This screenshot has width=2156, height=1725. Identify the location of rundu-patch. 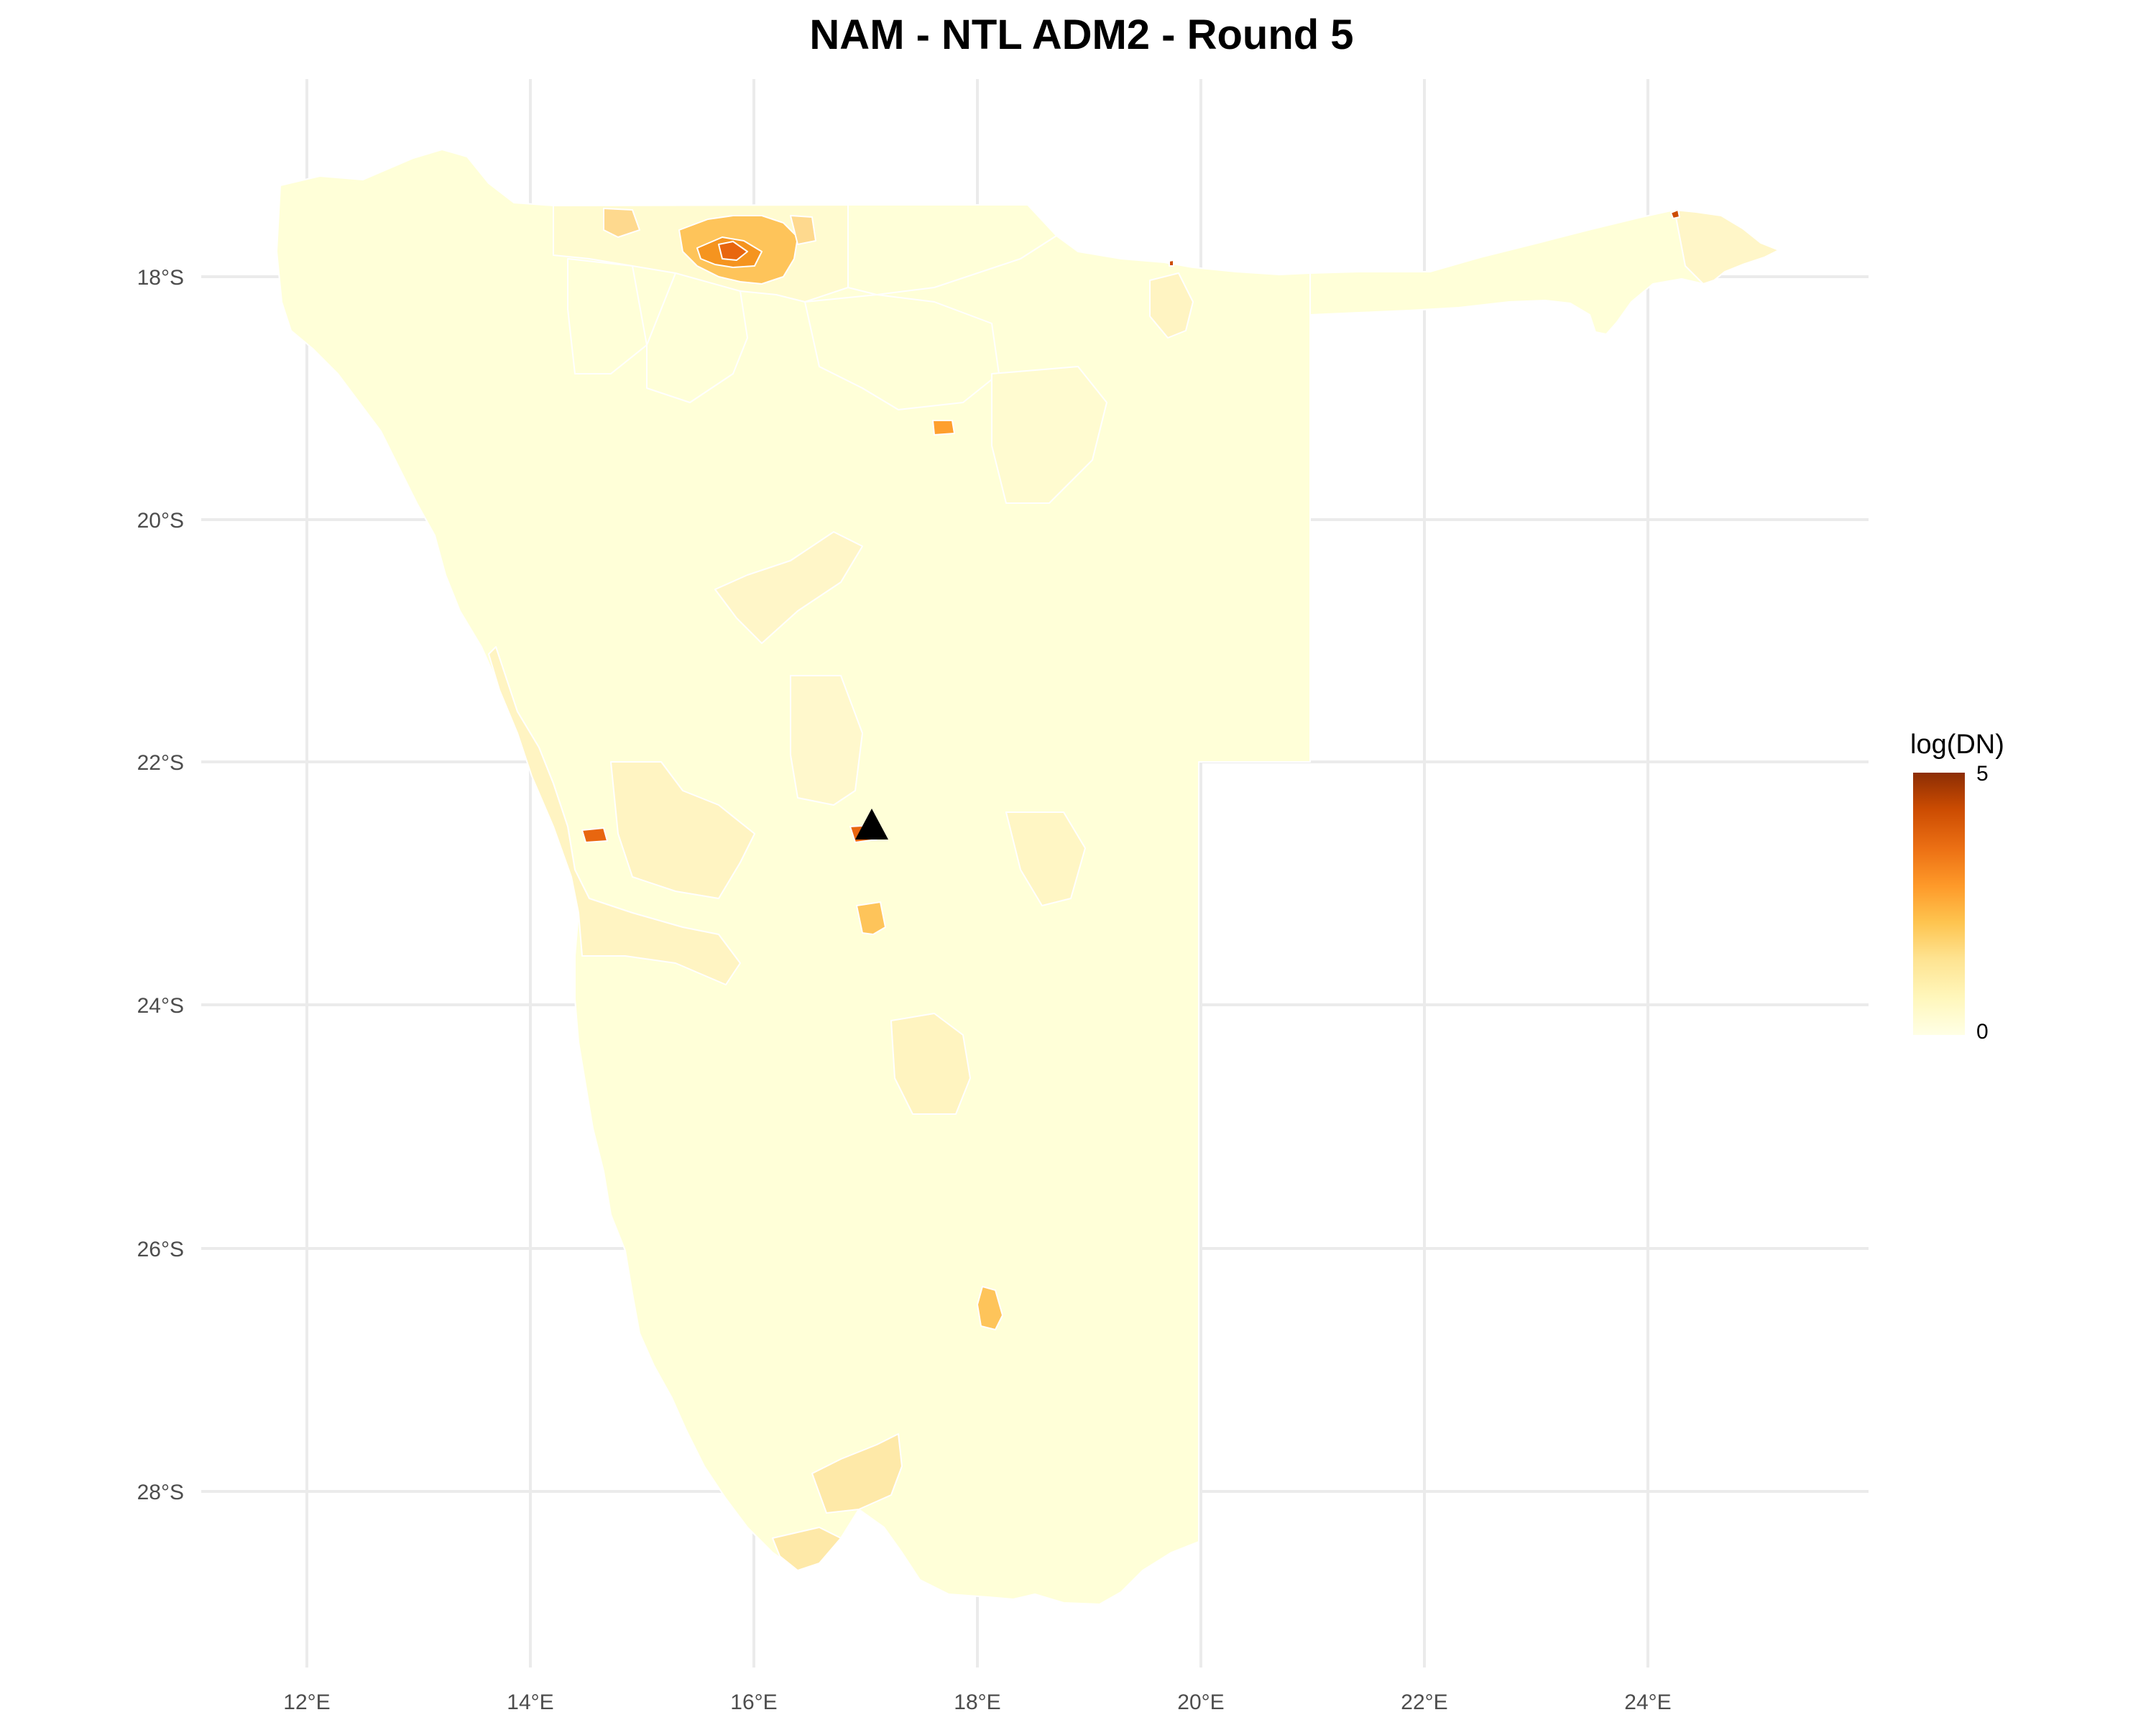
(1171, 263).